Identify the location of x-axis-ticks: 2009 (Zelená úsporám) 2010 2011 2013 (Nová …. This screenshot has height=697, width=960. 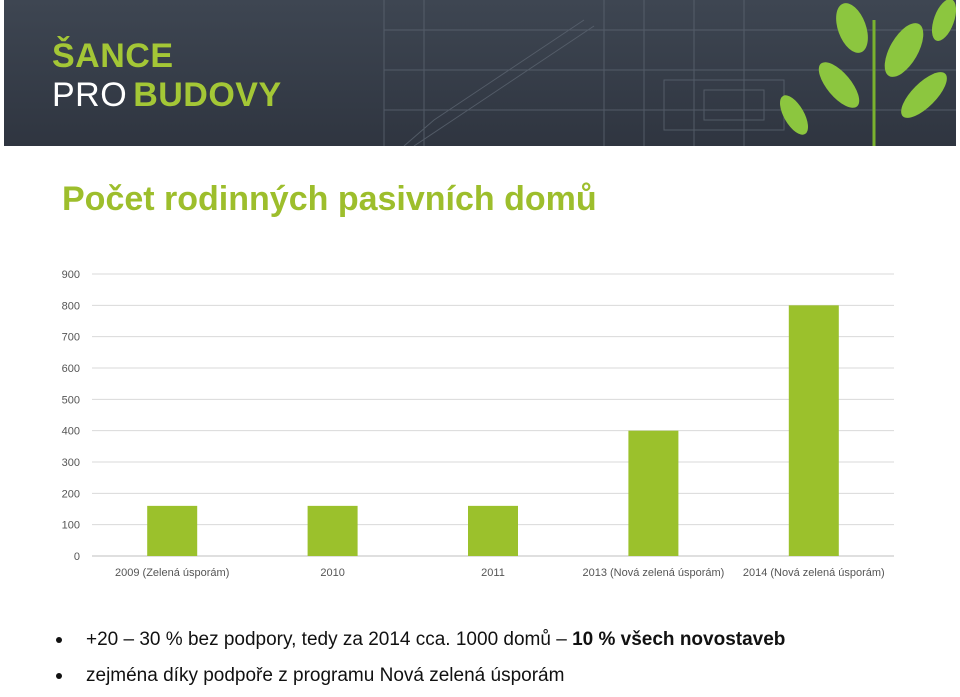
(500, 573).